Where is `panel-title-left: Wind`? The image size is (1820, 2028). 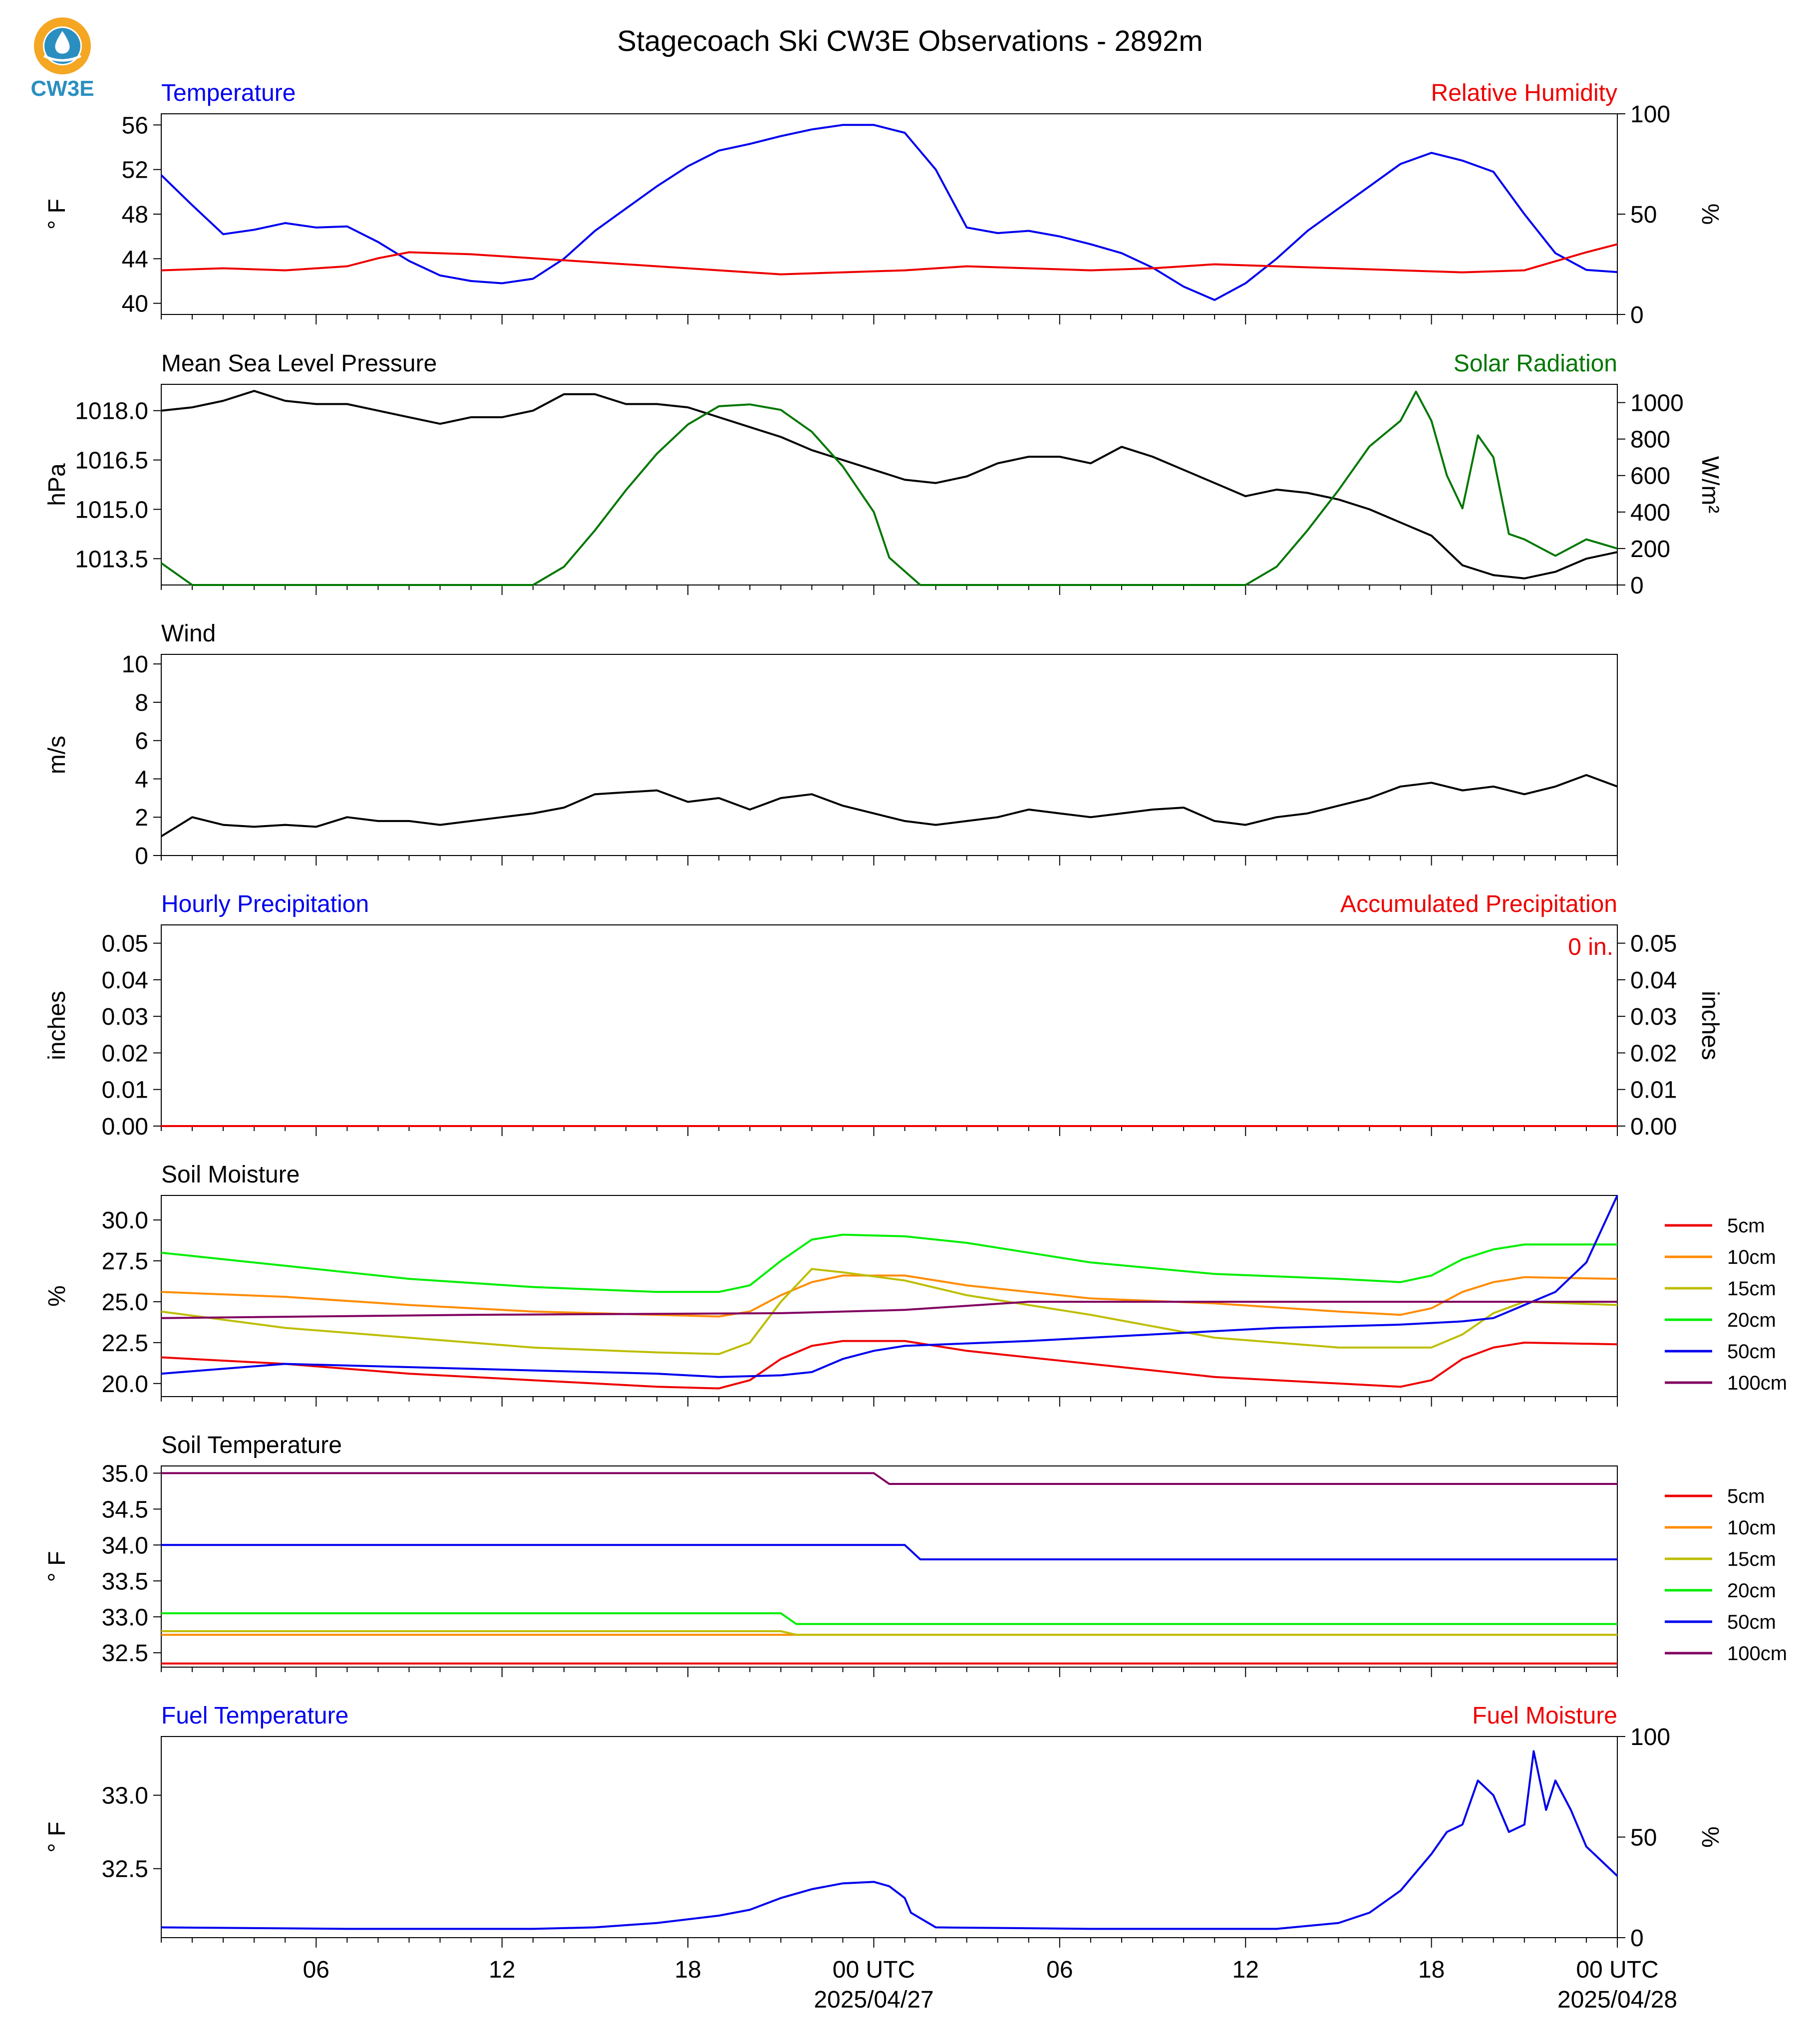 panel-title-left: Wind is located at coordinates (188, 633).